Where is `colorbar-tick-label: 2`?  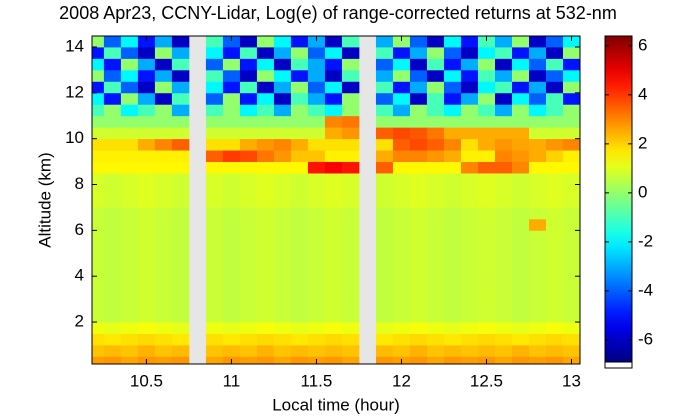 colorbar-tick-label: 2 is located at coordinates (642, 142).